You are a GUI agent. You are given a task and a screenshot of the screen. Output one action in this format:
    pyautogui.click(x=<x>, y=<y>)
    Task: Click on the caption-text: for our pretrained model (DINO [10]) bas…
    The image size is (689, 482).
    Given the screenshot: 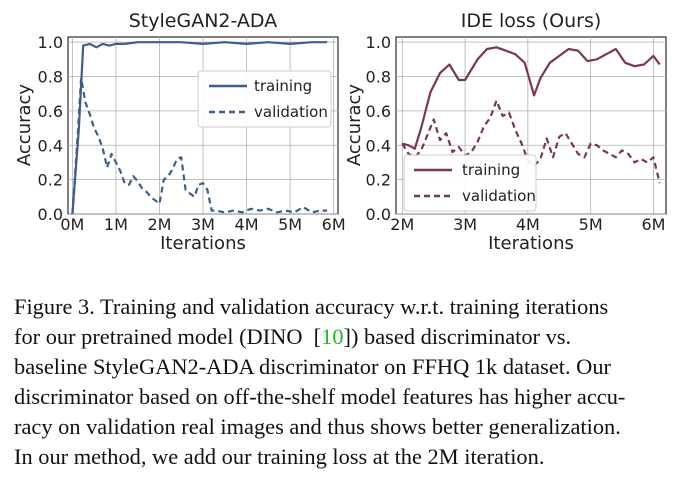 What is the action you would take?
    pyautogui.click(x=292, y=337)
    